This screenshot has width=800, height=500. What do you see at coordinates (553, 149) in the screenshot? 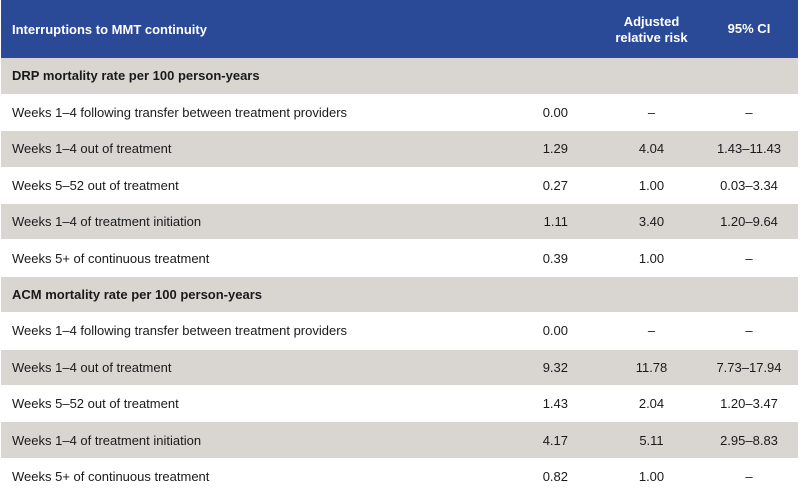
I see `row-rate: 1.29` at bounding box center [553, 149].